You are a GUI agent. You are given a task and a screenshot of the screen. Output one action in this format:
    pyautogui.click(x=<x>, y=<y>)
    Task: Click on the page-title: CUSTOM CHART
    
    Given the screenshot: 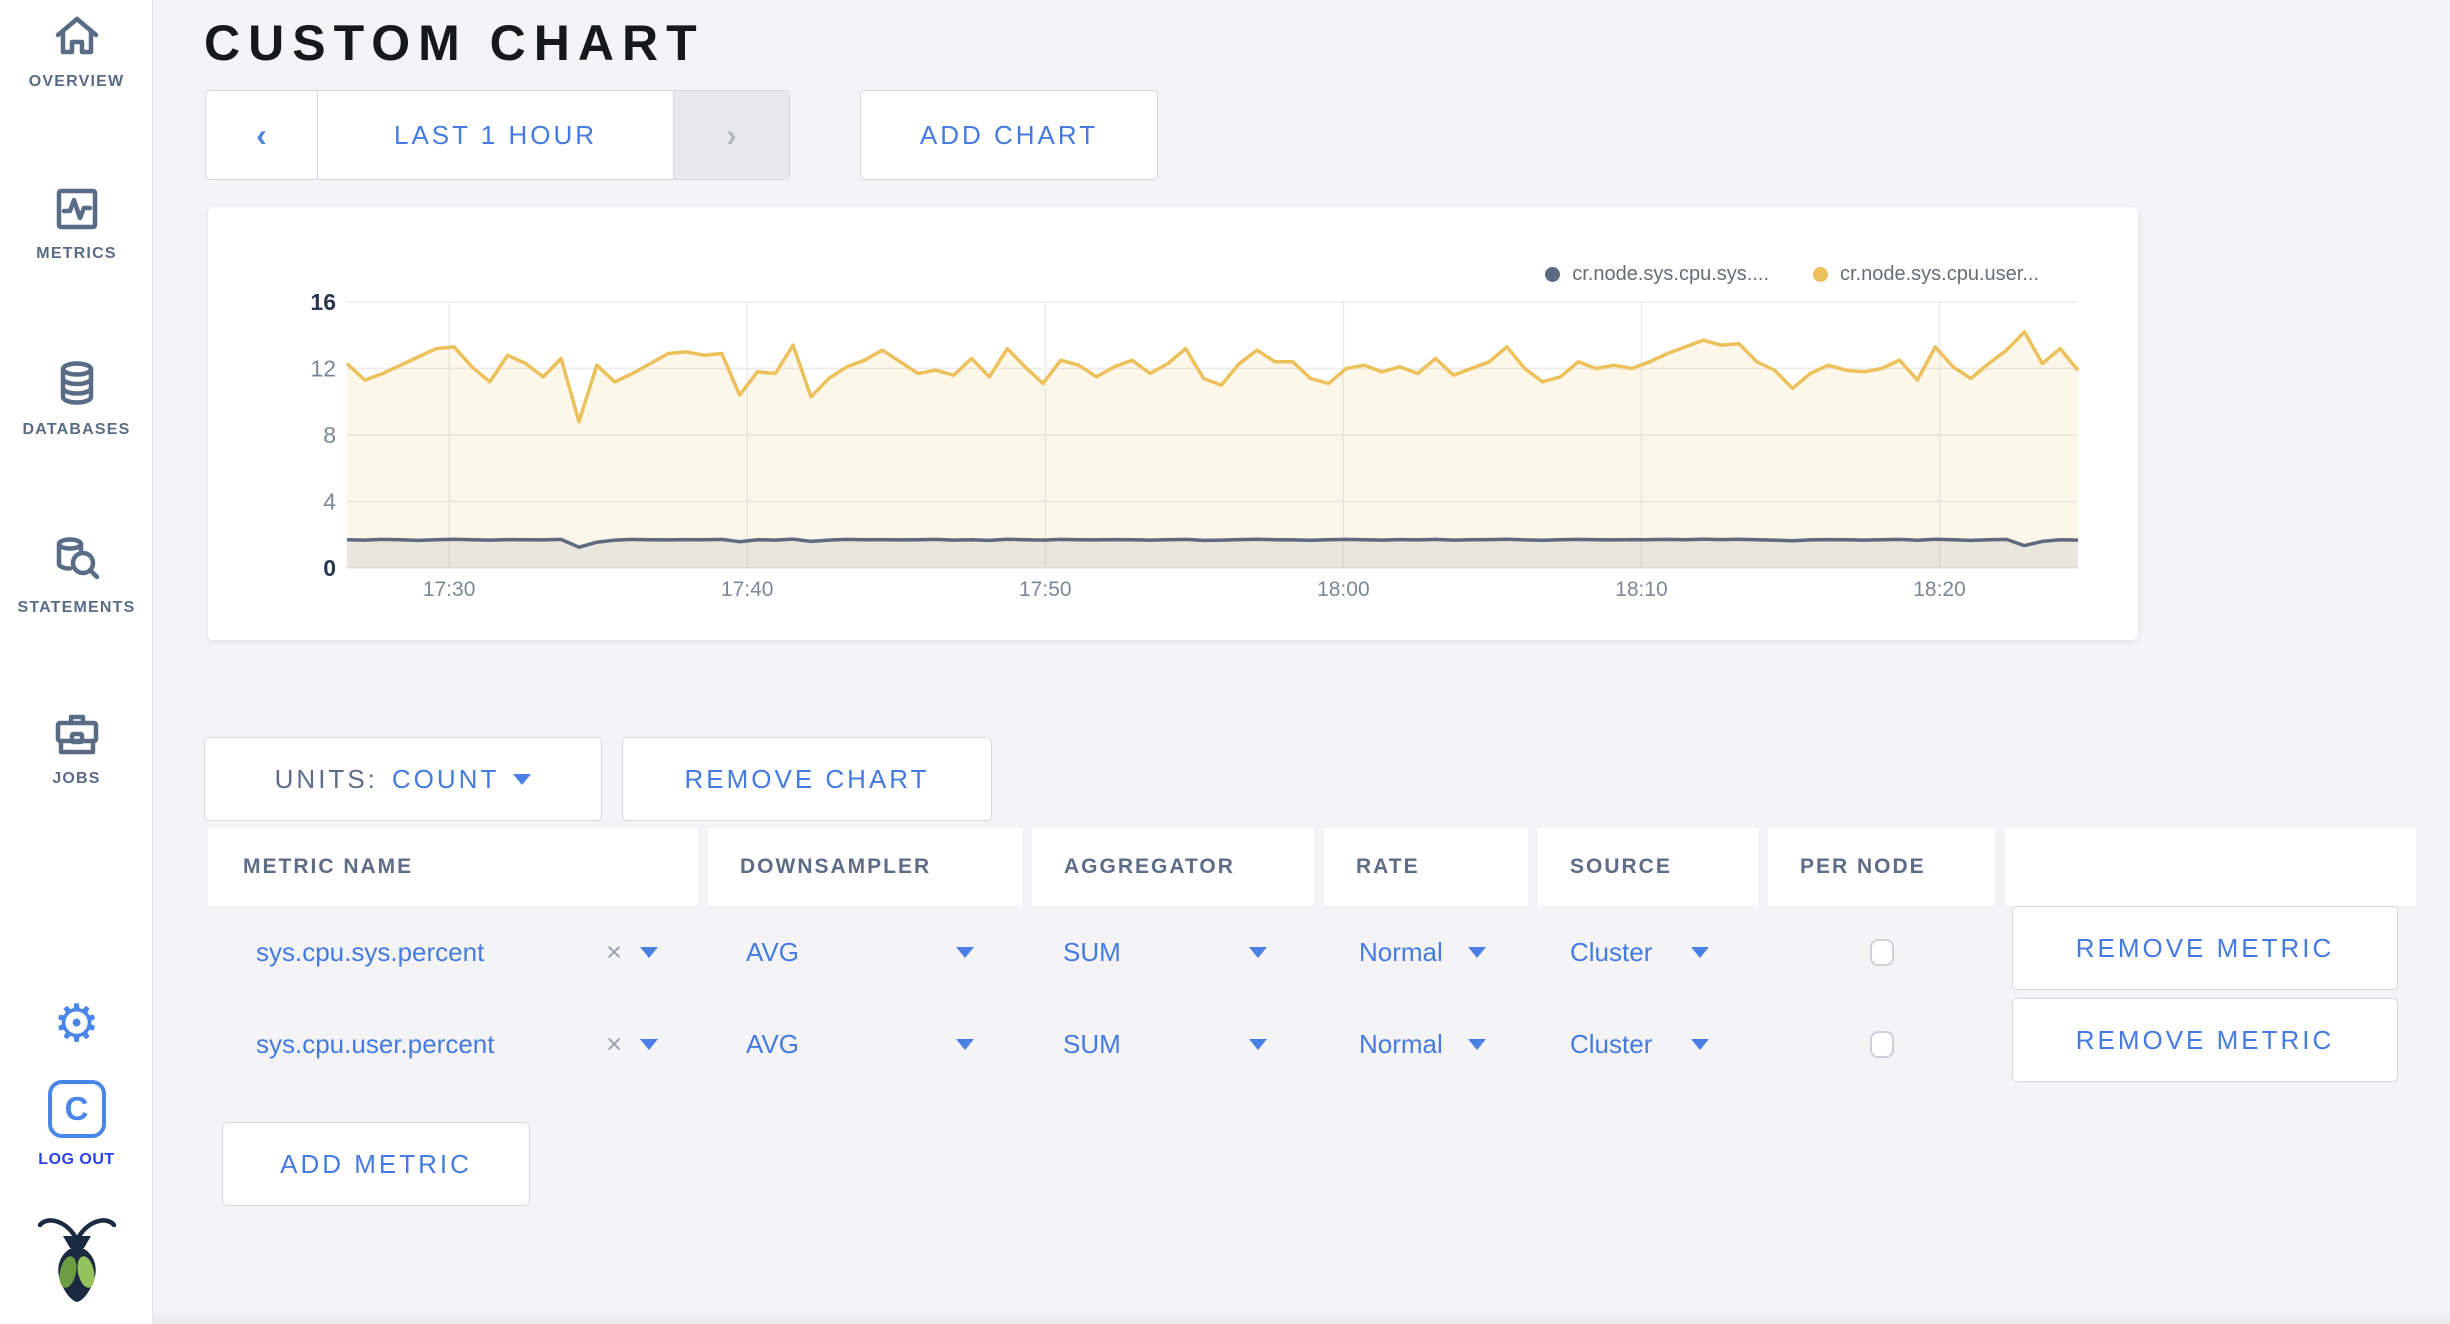 What is the action you would take?
    pyautogui.click(x=454, y=43)
    